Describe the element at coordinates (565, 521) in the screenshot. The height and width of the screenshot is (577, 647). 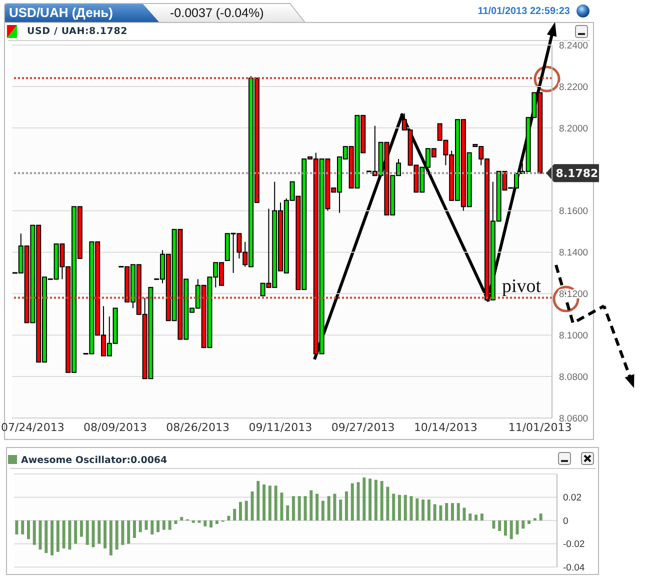
I see `y-tick-label: 0` at that location.